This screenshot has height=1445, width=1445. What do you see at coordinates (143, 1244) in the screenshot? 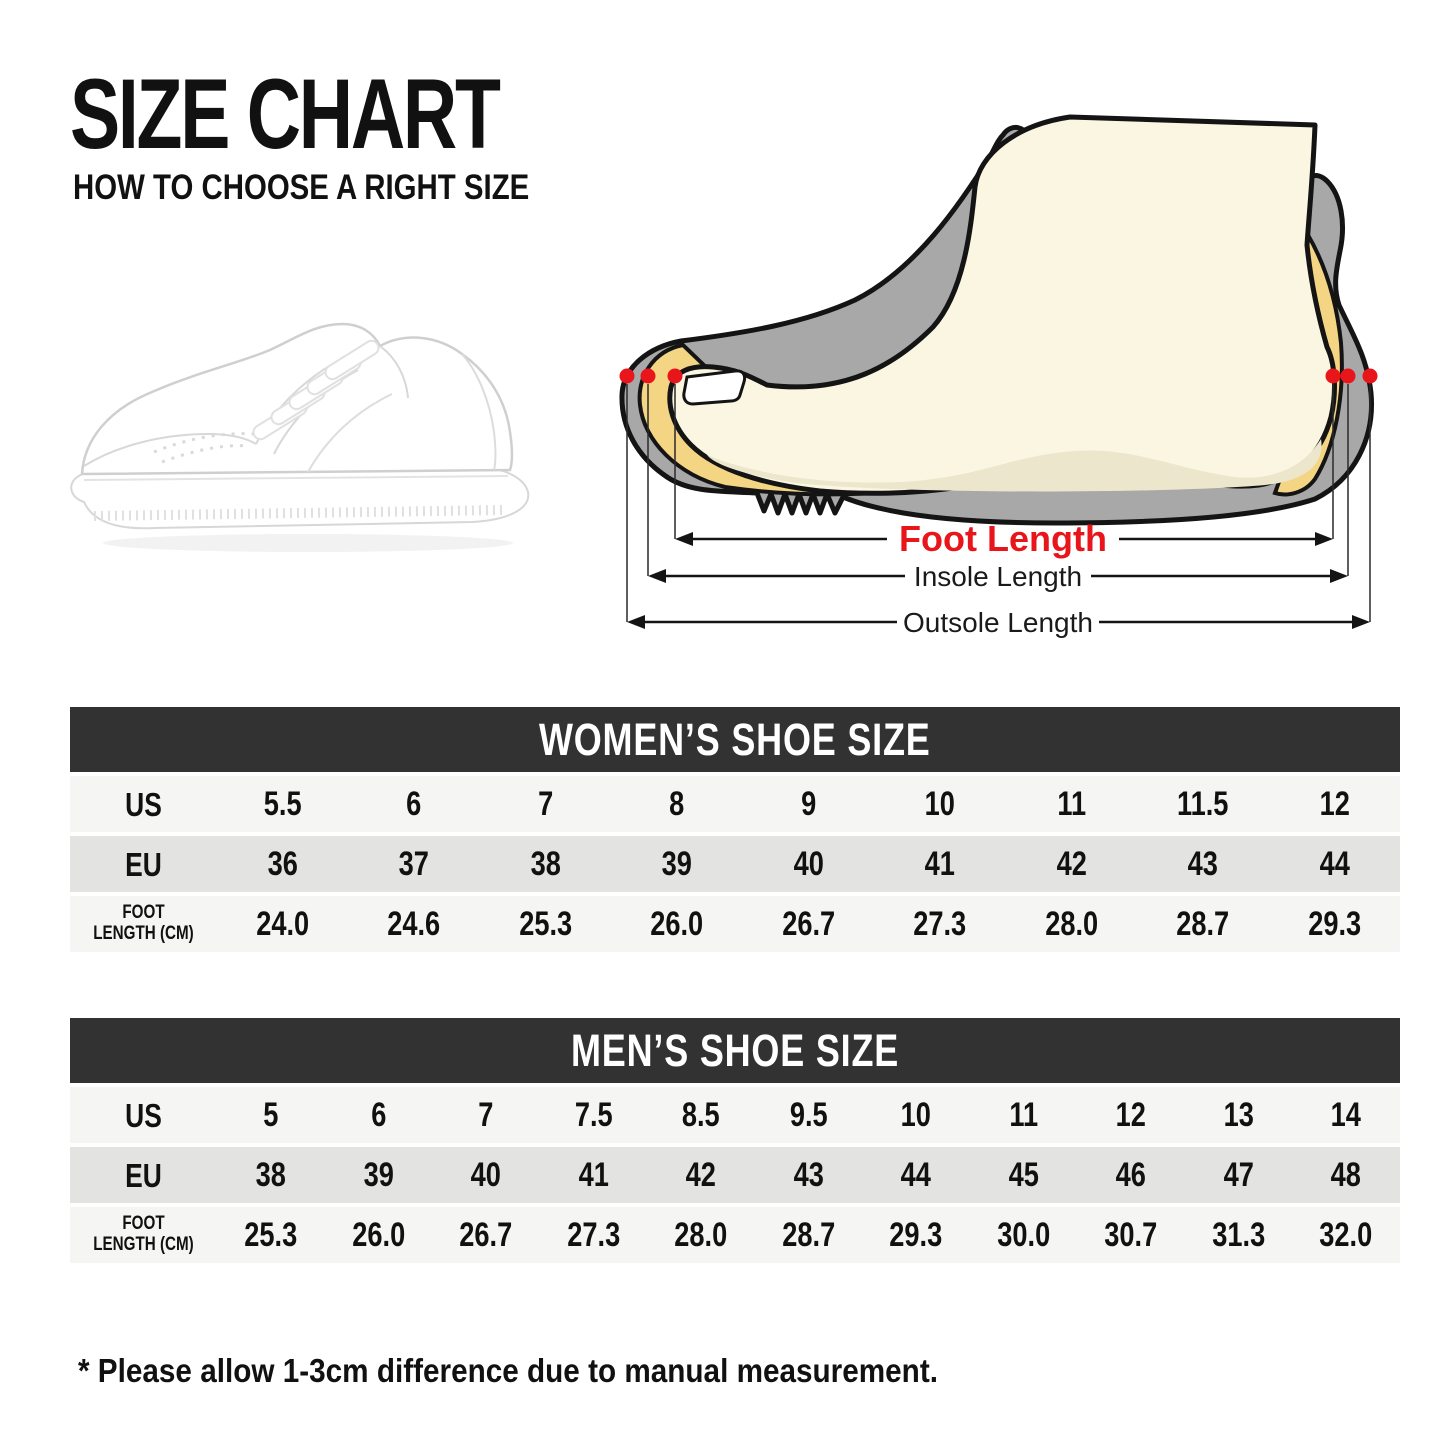
I see `row-label-text: LENGTH (CM)` at bounding box center [143, 1244].